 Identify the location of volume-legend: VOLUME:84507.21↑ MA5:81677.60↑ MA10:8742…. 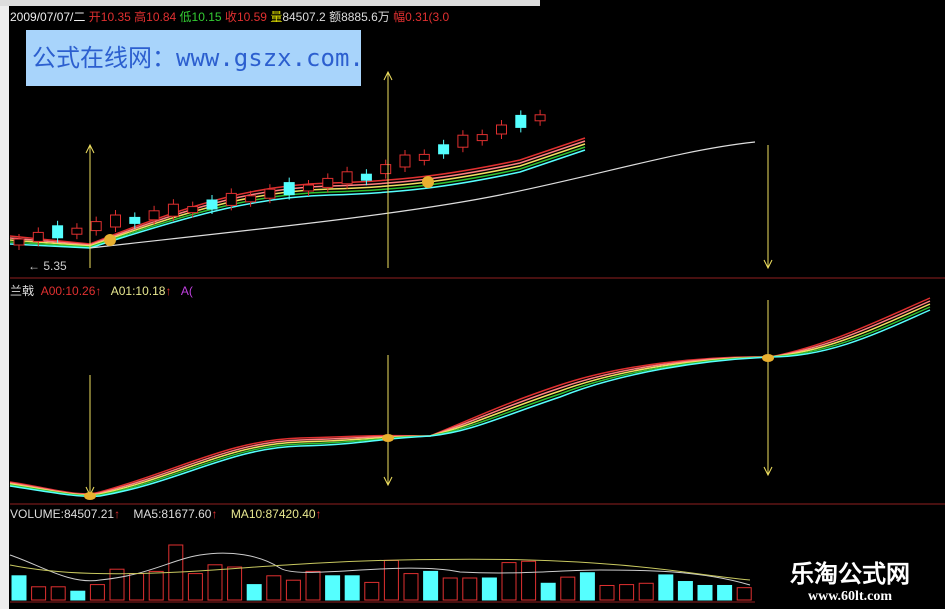
(166, 514).